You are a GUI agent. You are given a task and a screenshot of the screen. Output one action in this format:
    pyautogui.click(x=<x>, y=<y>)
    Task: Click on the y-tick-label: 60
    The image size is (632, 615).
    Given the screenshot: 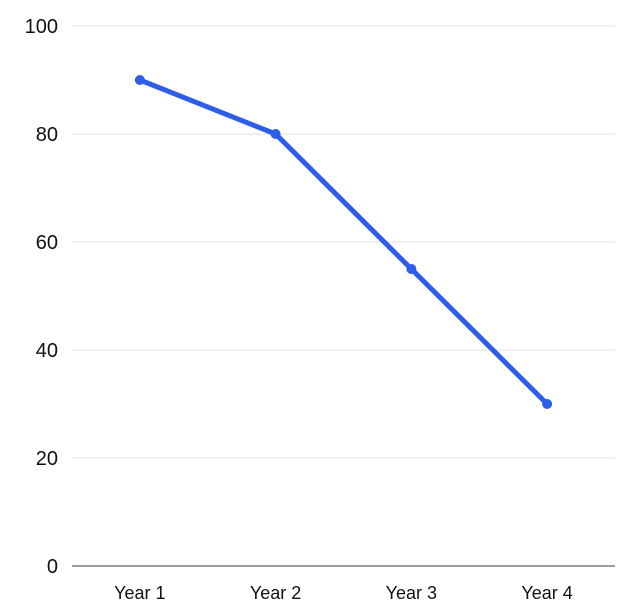 What is the action you would take?
    pyautogui.click(x=47, y=243)
    